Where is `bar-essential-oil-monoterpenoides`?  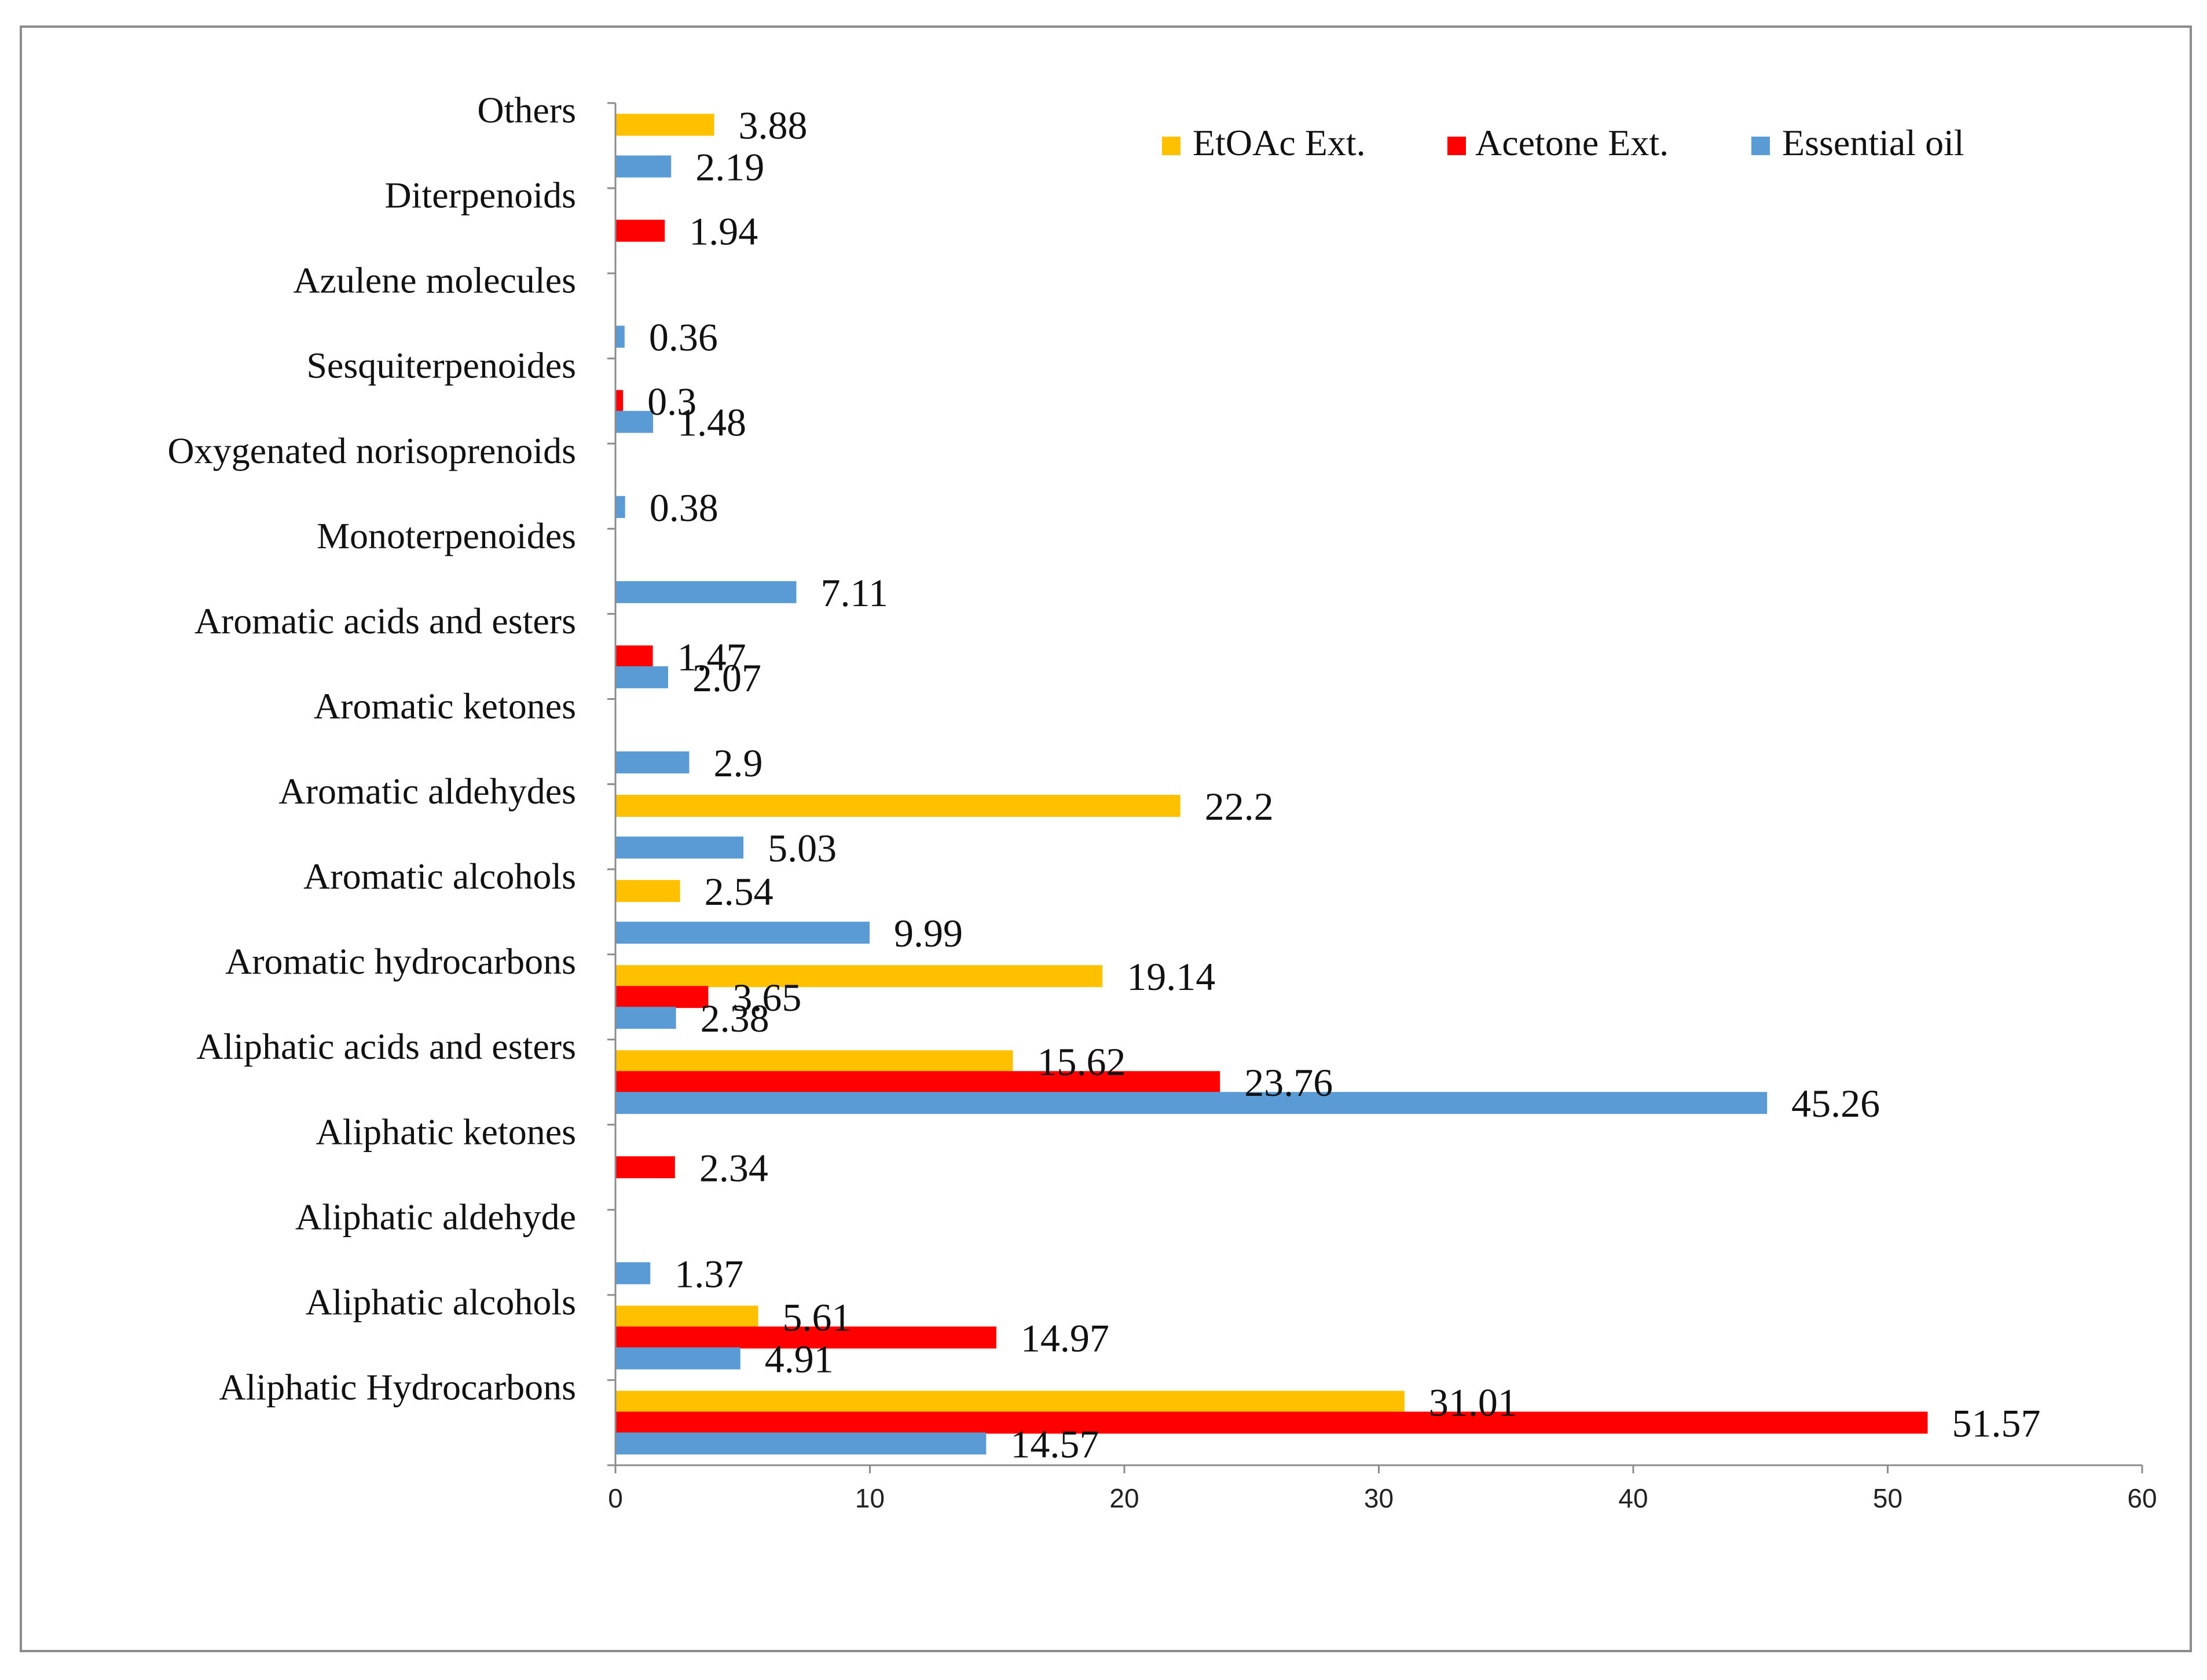
bar-essential-oil-monoterpenoides is located at coordinates (706, 592).